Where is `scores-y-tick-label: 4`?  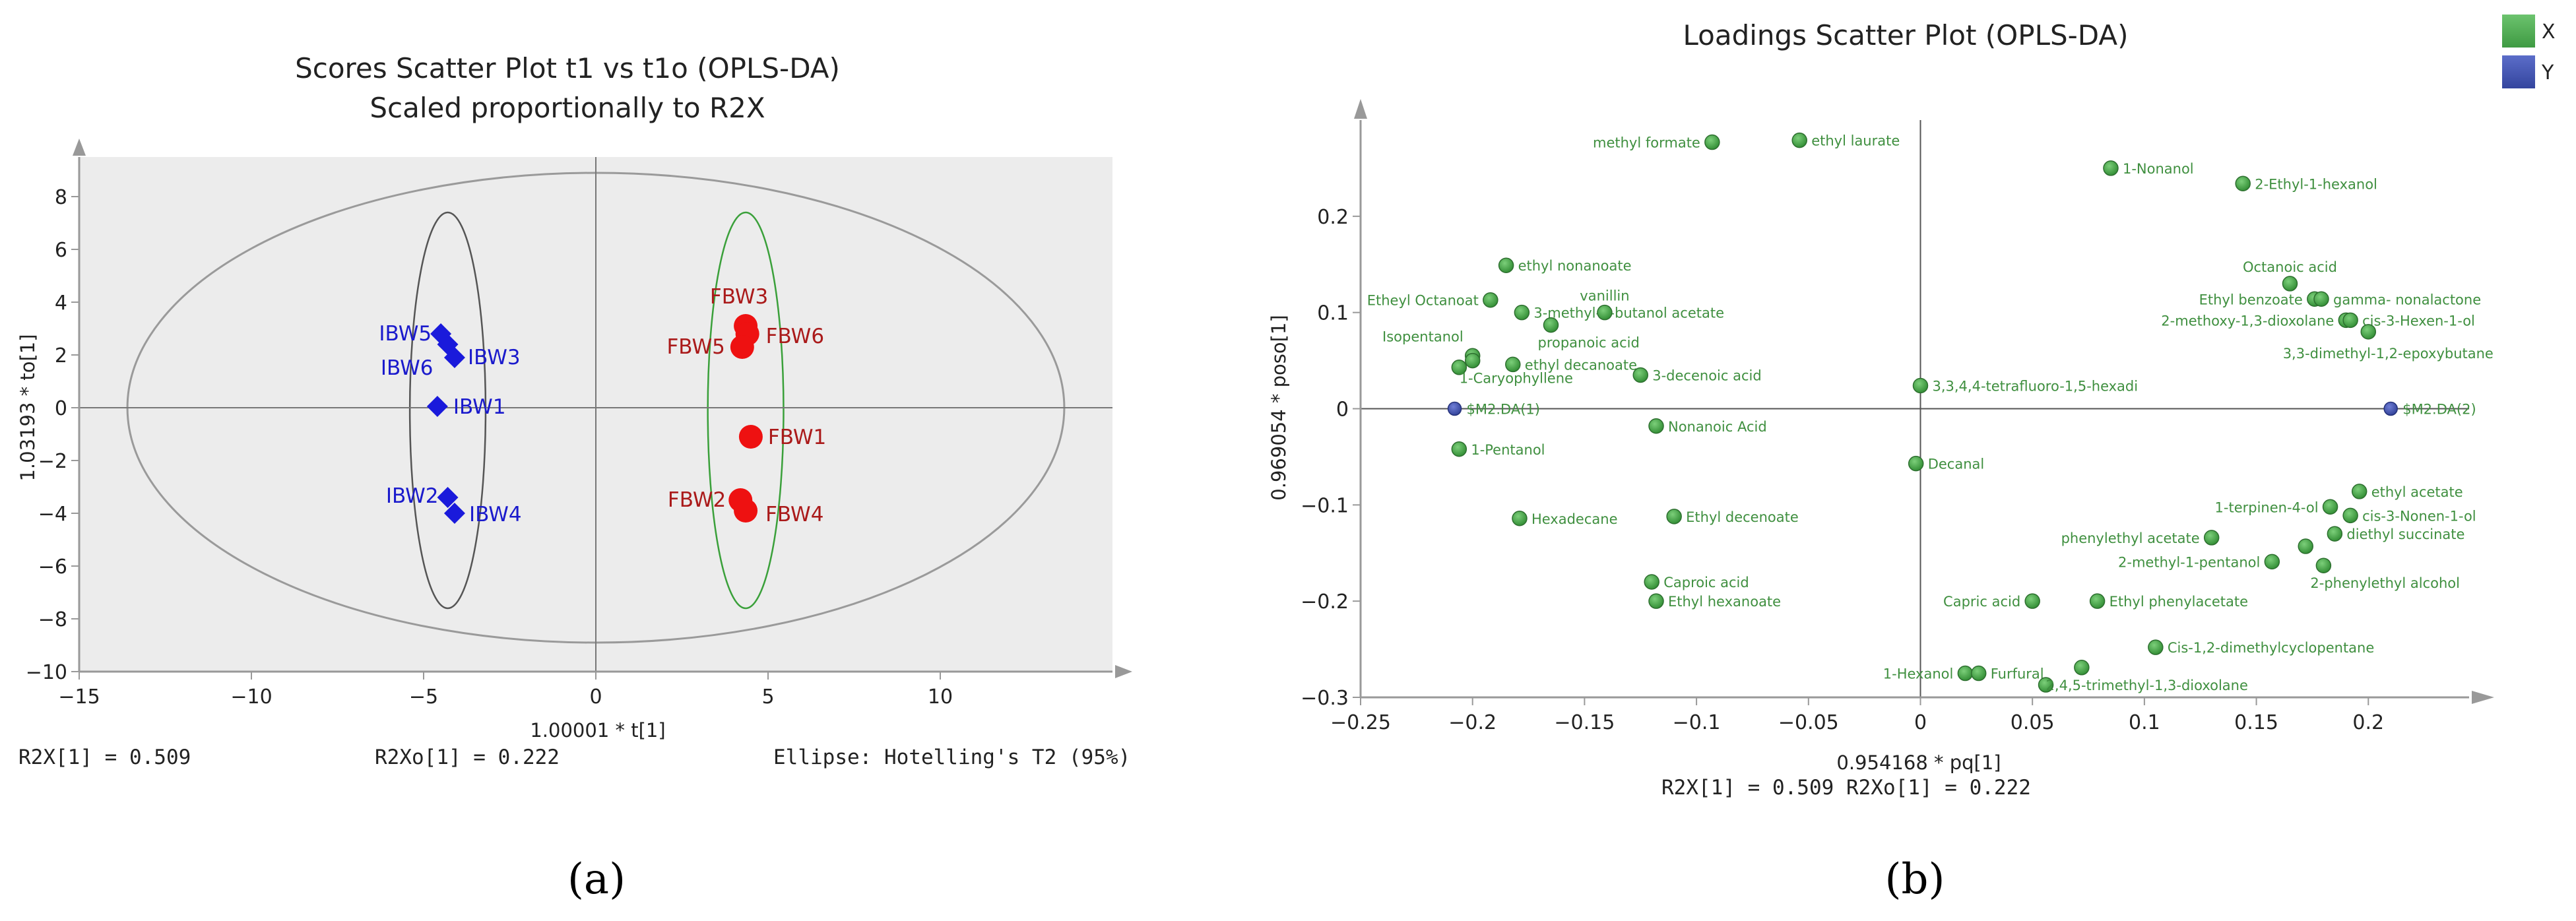
scores-y-tick-label: 4 is located at coordinates (61, 303).